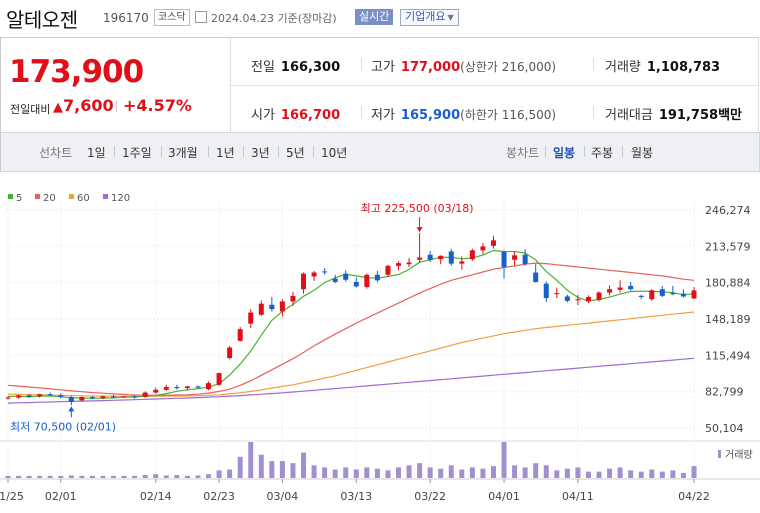  Describe the element at coordinates (508, 67) in the screenshot. I see `upper-limit: (상한가 216,000)` at that location.